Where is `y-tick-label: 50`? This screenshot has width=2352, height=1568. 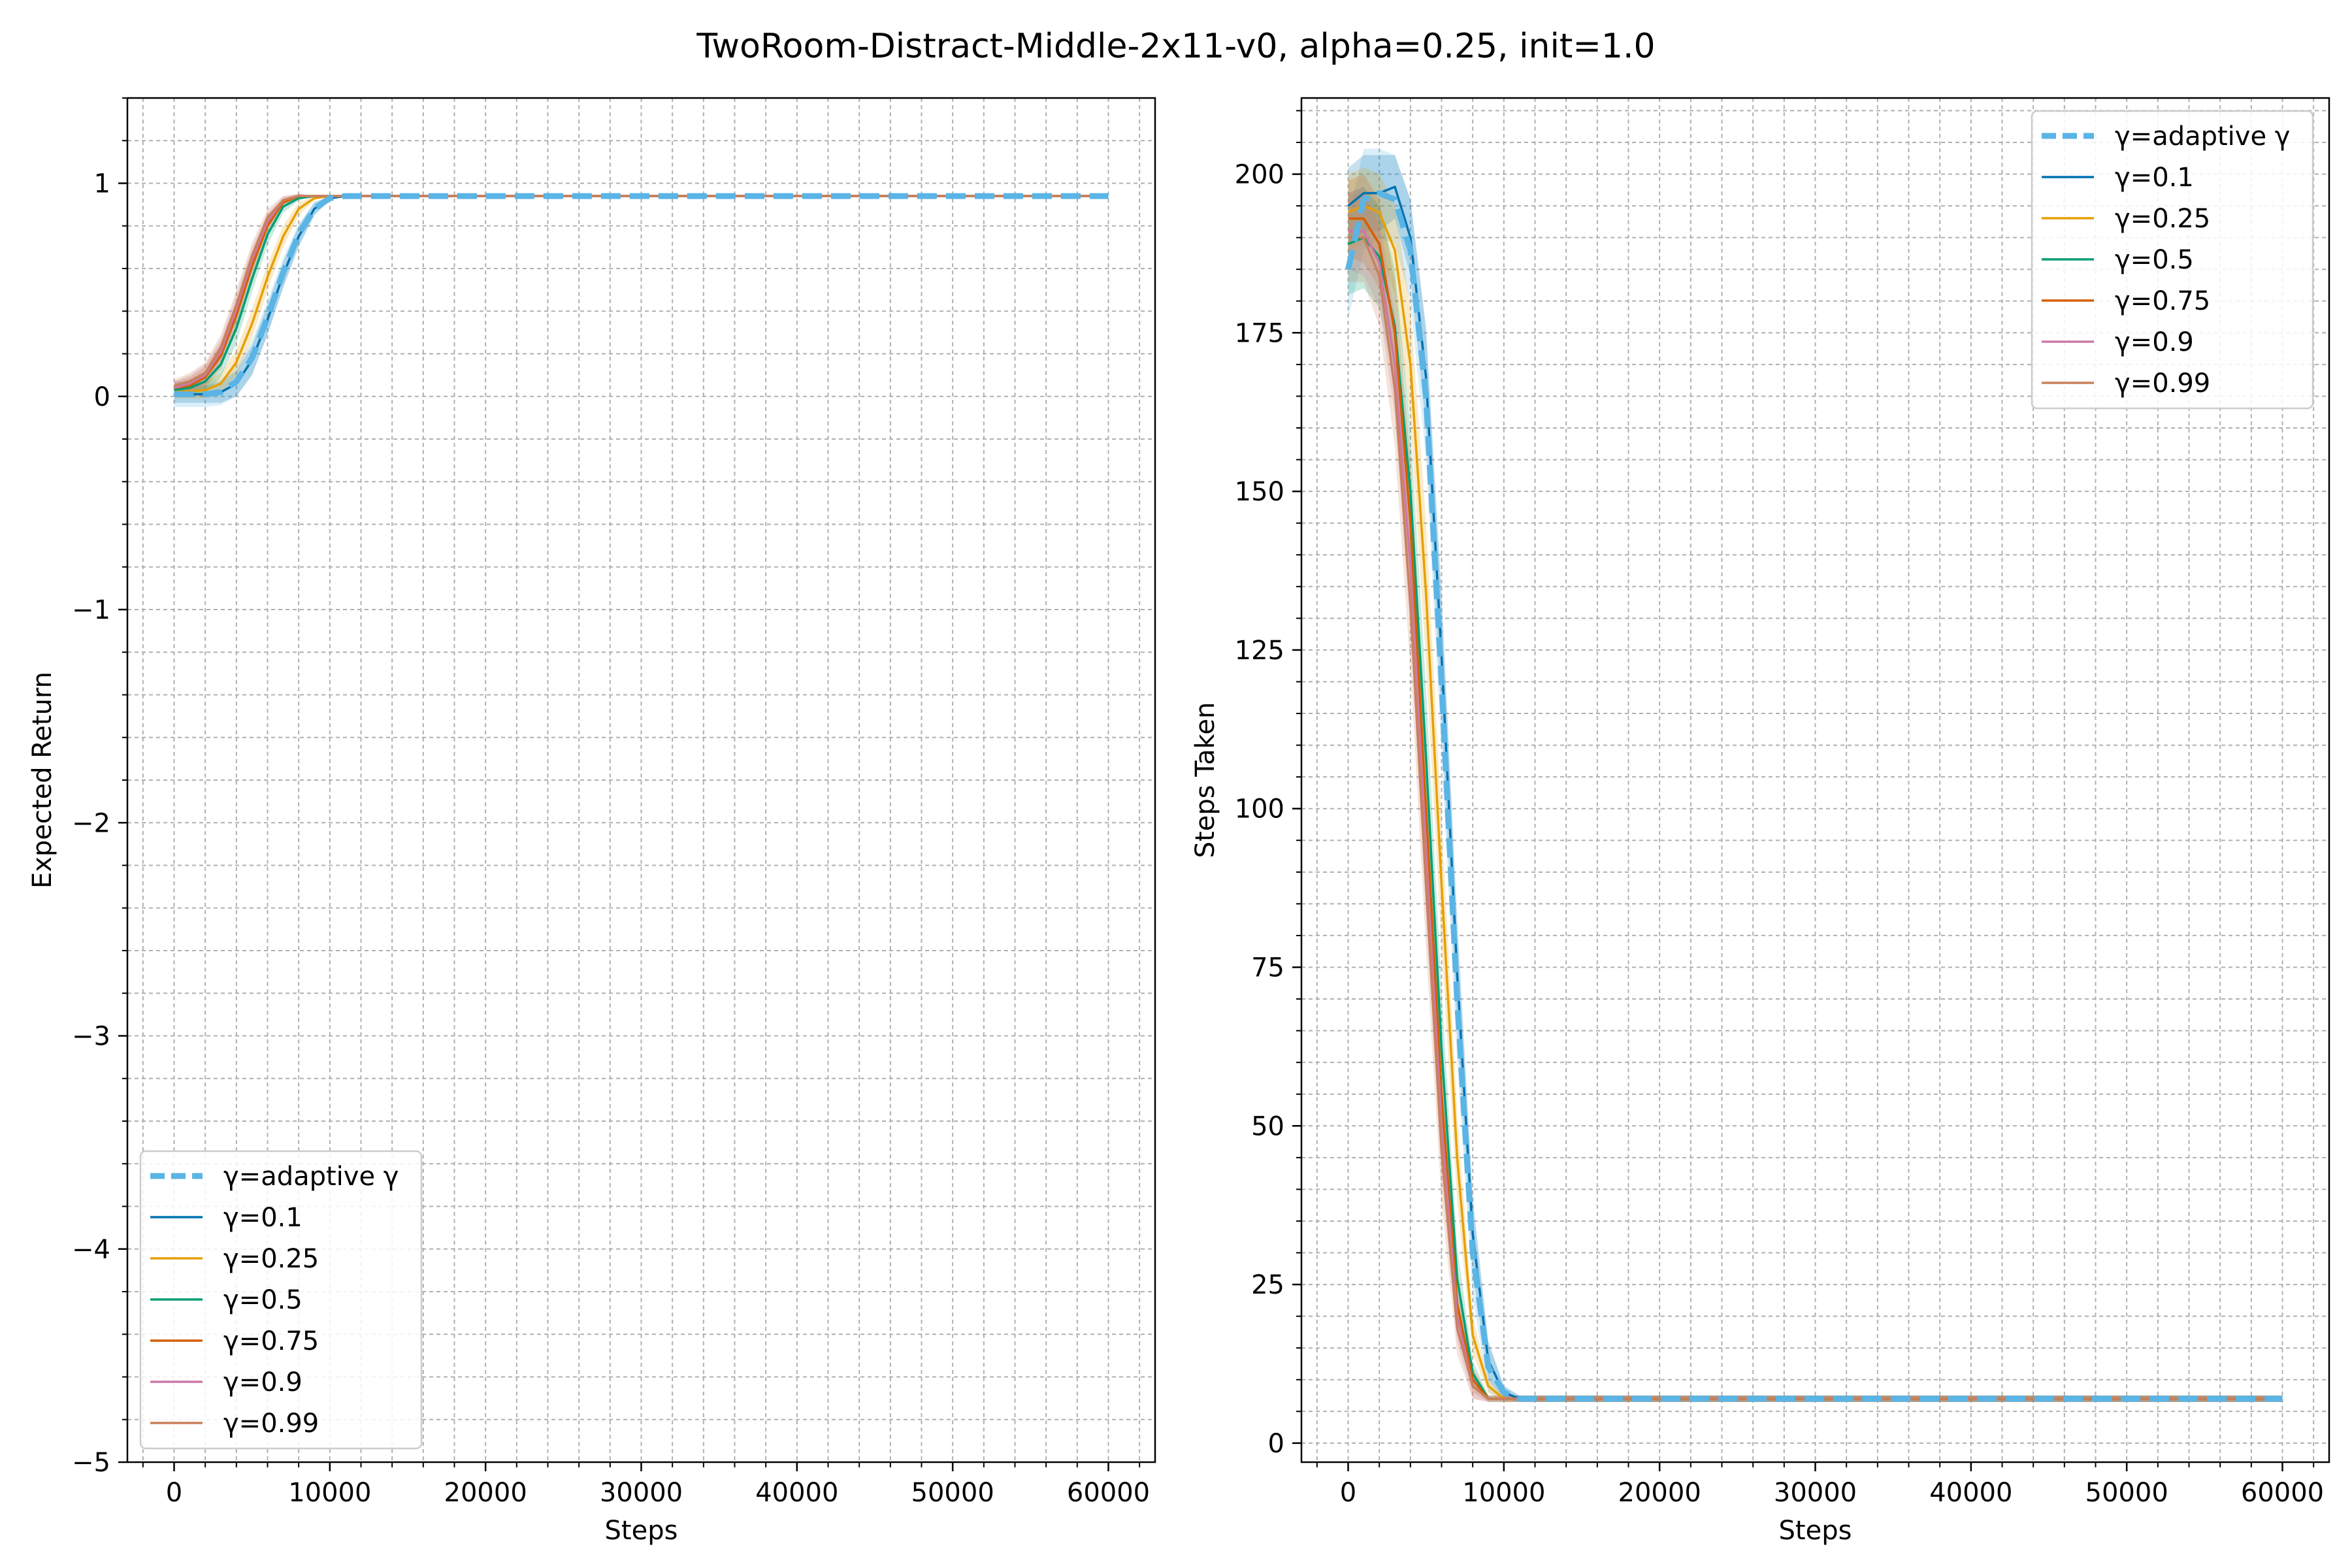
y-tick-label: 50 is located at coordinates (1267, 1126).